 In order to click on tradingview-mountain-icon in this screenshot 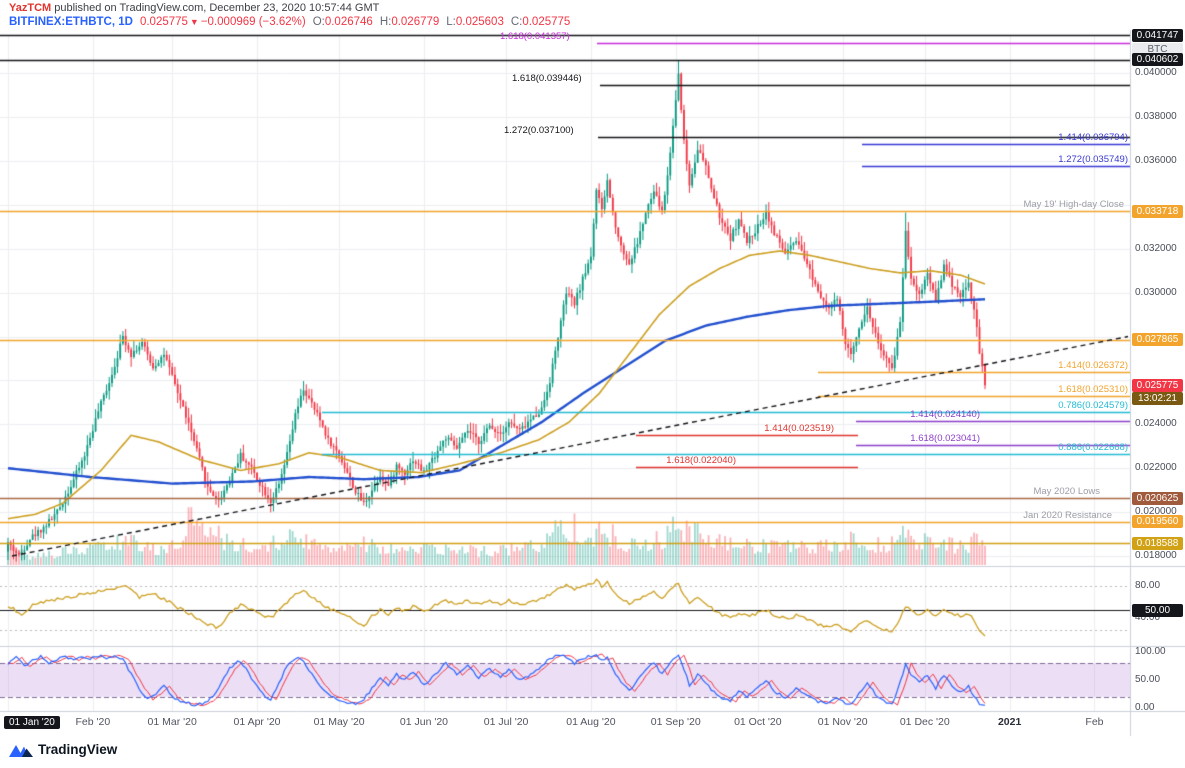, I will do `click(21, 751)`.